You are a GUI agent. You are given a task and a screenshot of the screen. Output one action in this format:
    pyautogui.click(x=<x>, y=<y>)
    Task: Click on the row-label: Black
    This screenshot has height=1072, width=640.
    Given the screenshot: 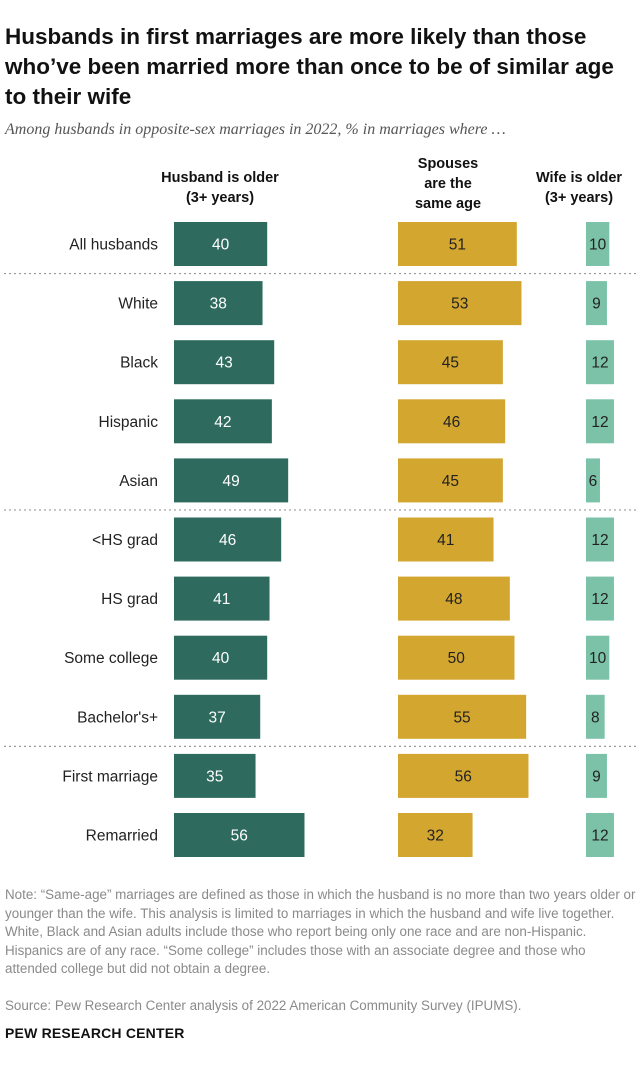 What is the action you would take?
    pyautogui.click(x=139, y=363)
    